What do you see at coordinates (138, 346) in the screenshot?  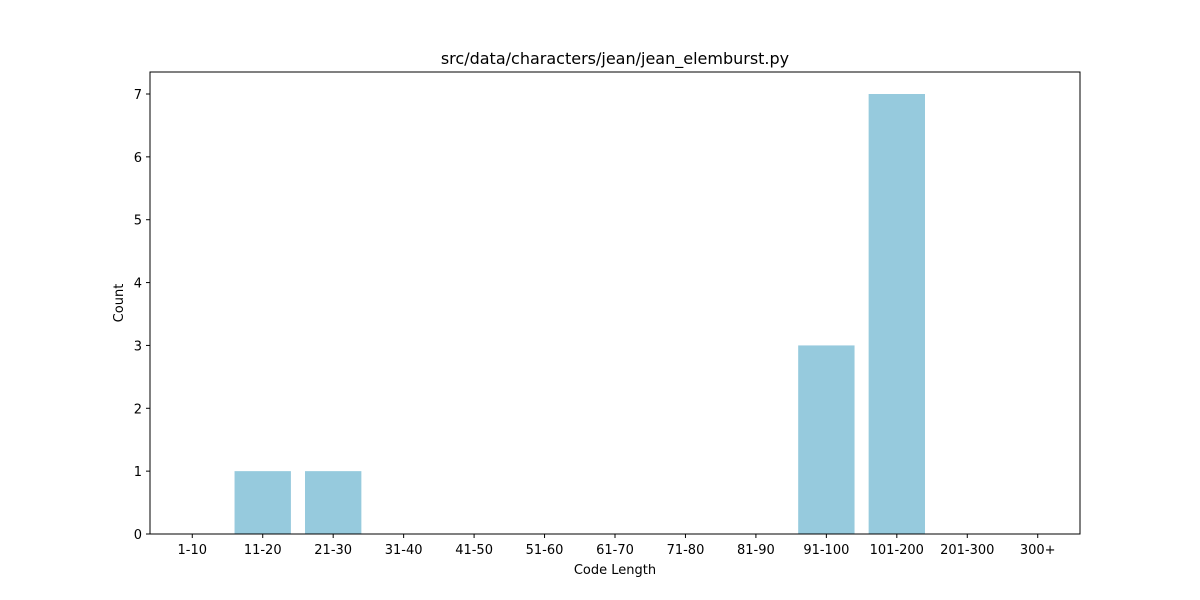 I see `y-tick-label: 3` at bounding box center [138, 346].